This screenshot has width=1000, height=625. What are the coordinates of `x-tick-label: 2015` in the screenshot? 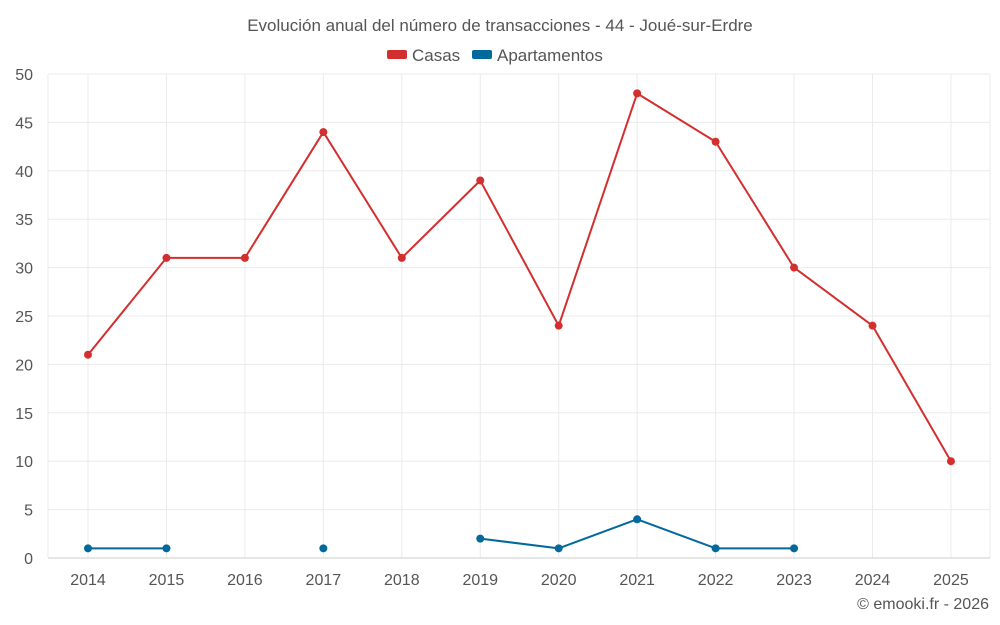 It's located at (167, 580).